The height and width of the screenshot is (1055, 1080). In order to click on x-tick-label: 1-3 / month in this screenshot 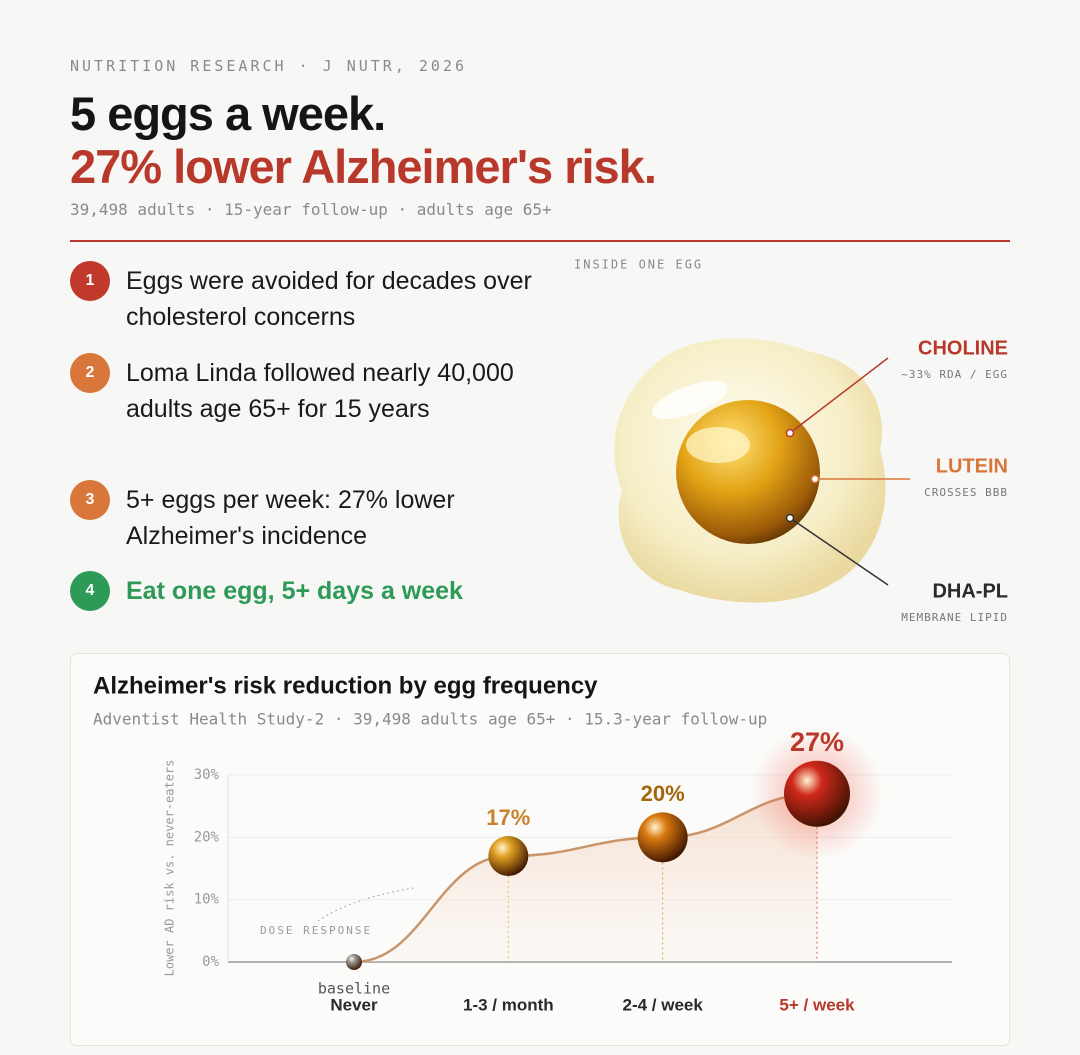, I will do `click(508, 1004)`.